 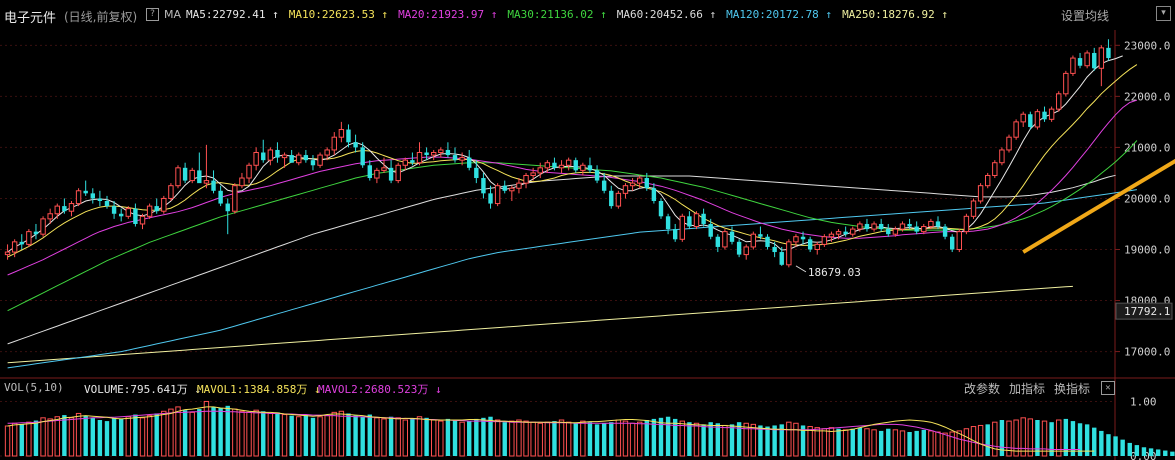 I want to click on price-tick-label: 20000.0, so click(x=1147, y=198).